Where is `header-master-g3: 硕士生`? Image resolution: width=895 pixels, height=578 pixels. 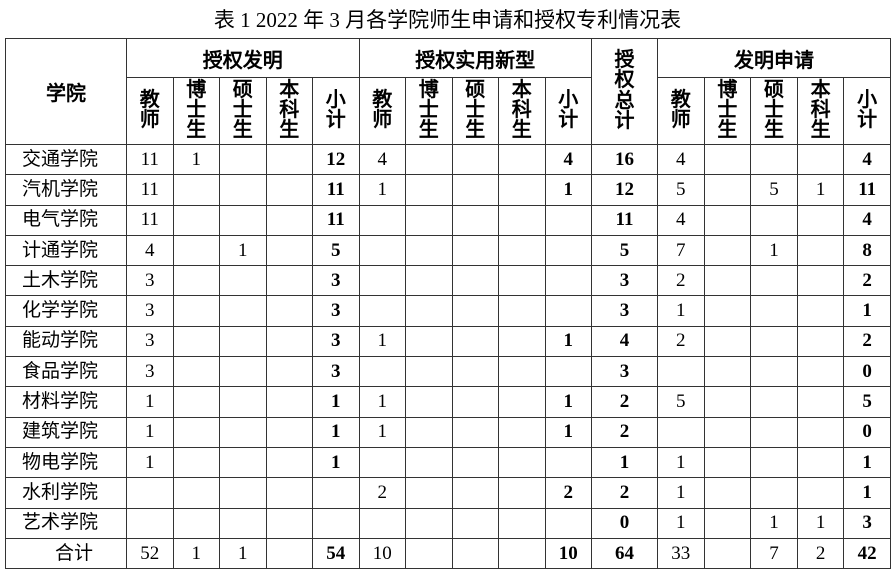
header-master-g3: 硕士生 is located at coordinates (774, 111).